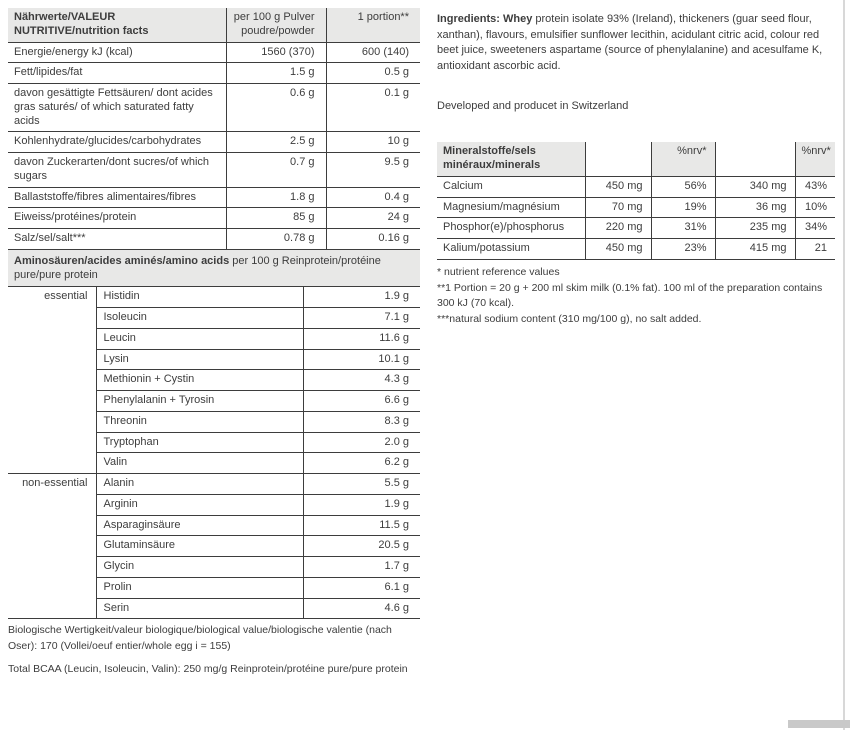  I want to click on row-label: Ballaststoffe/fibres alimentaires/fibres, so click(117, 198).